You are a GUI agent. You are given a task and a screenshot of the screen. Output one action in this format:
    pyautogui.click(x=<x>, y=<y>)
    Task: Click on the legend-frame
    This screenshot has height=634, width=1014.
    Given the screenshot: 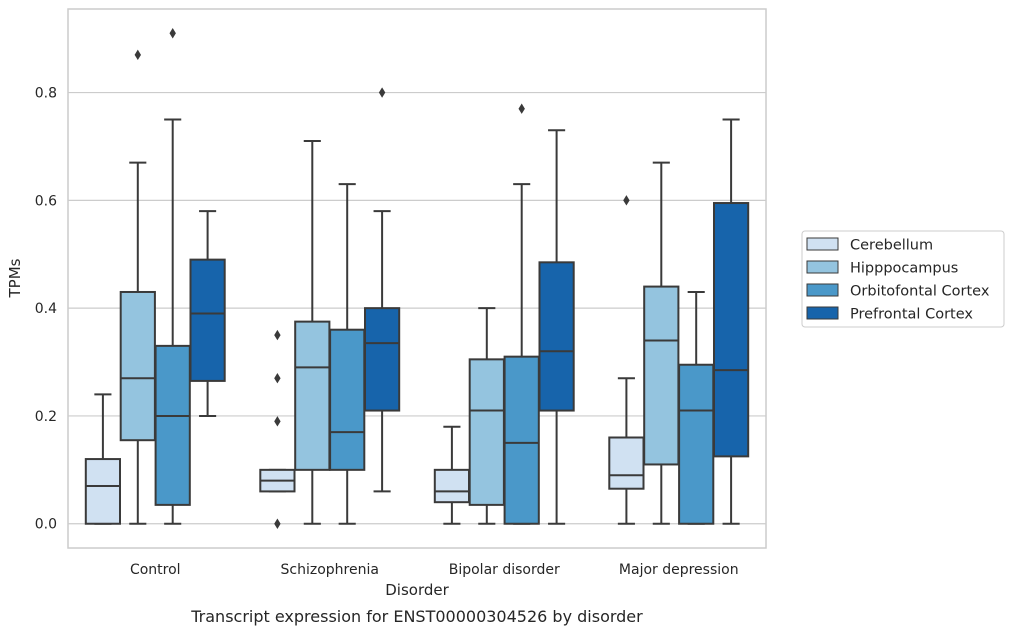 What is the action you would take?
    pyautogui.click(x=903, y=279)
    